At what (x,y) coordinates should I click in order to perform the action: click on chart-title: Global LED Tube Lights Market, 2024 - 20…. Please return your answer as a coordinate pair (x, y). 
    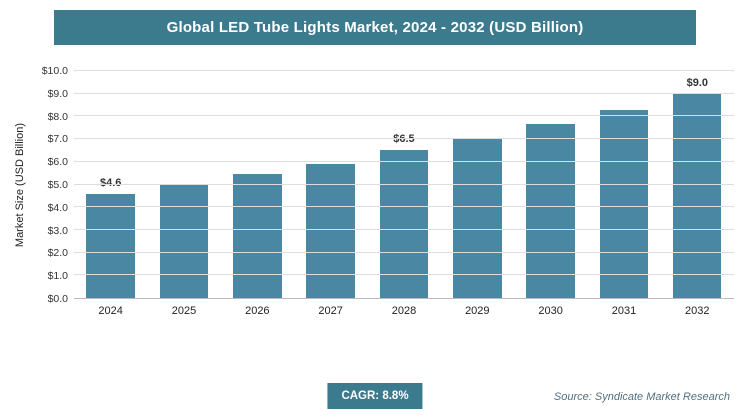
    Looking at the image, I should click on (375, 27).